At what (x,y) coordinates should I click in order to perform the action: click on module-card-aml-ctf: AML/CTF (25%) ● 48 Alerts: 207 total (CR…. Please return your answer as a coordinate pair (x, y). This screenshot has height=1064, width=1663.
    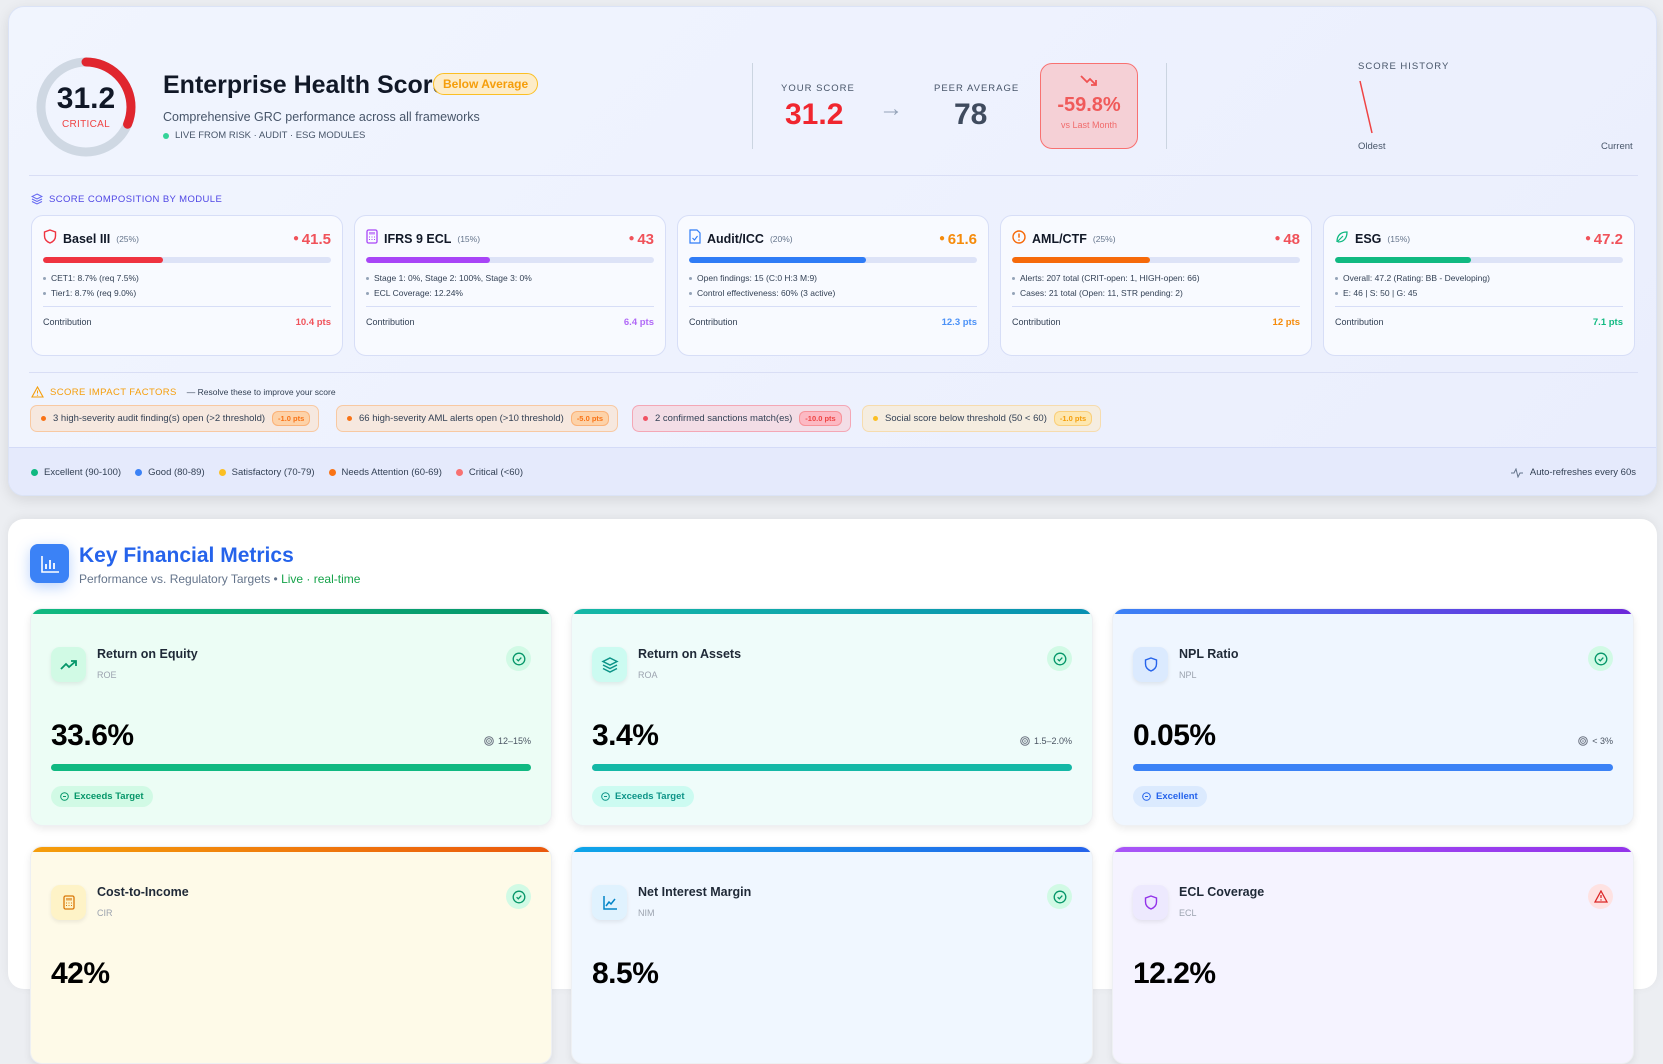
    Looking at the image, I should click on (1156, 285).